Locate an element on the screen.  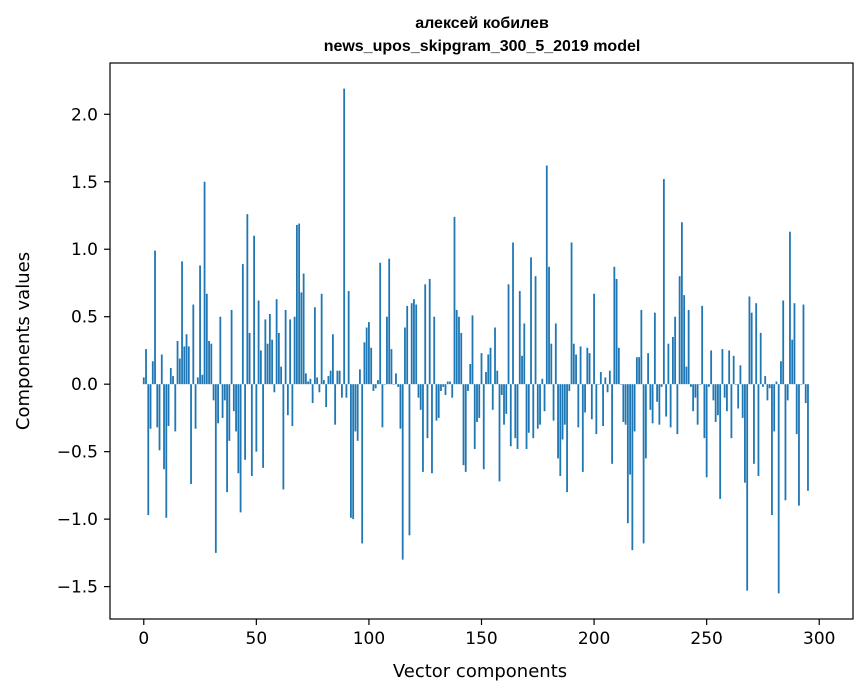
x-tick-label: 250 is located at coordinates (706, 639).